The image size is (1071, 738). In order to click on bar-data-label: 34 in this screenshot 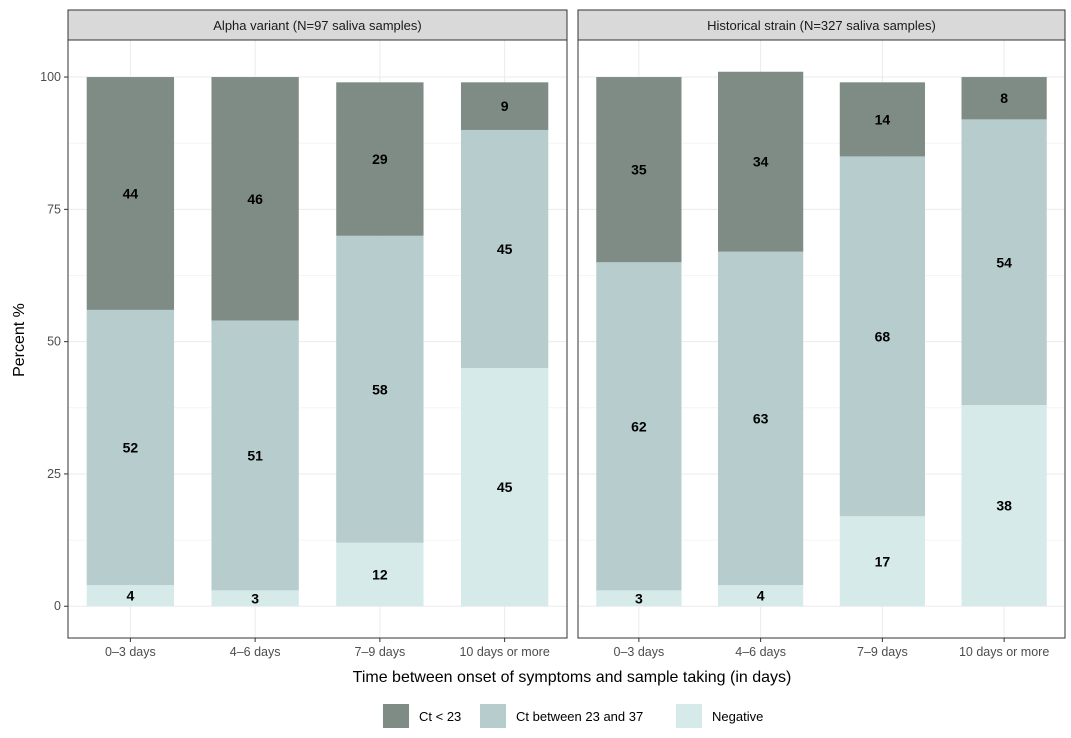, I will do `click(761, 162)`.